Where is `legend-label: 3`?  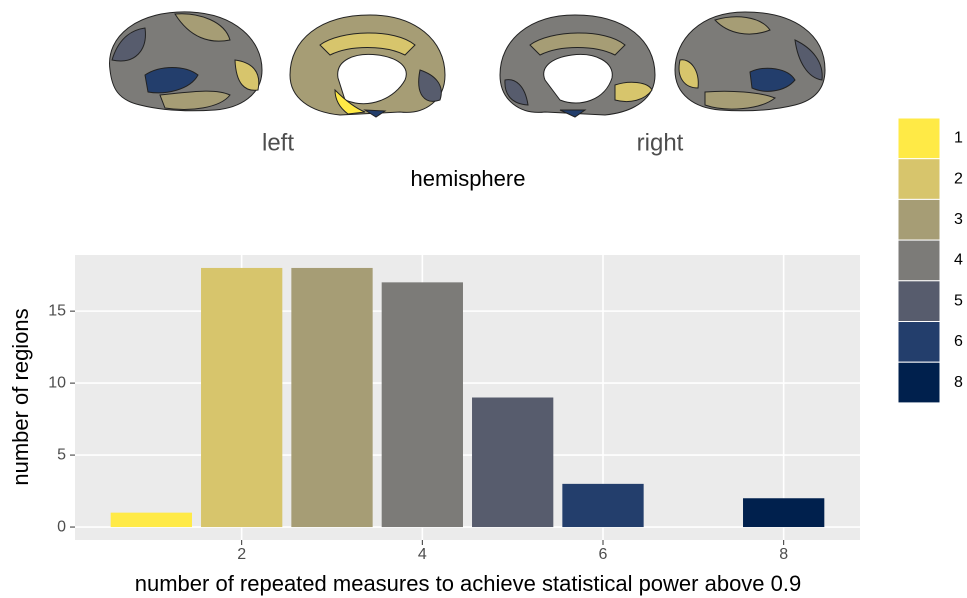 legend-label: 3 is located at coordinates (958, 219).